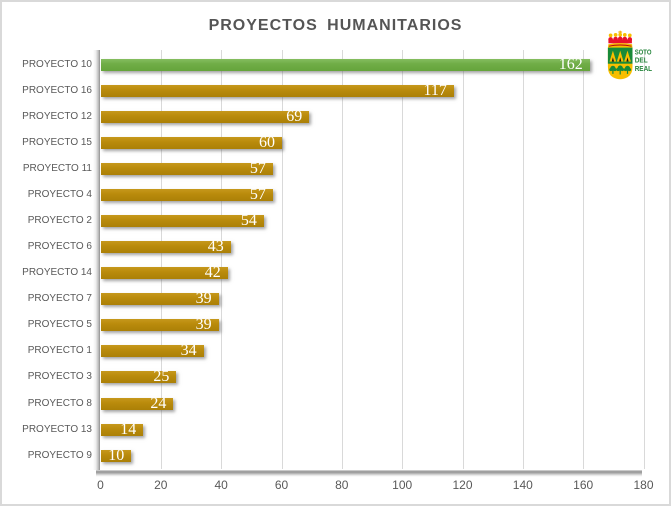 This screenshot has height=506, width=671. I want to click on svg-text: REAL, so click(644, 68).